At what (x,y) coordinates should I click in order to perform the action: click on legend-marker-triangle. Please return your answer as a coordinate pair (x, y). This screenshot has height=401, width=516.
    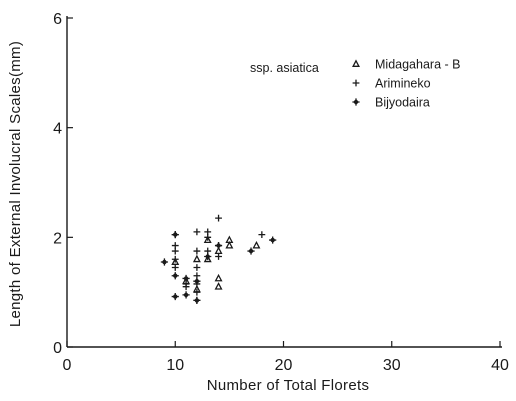
    Looking at the image, I should click on (356, 63).